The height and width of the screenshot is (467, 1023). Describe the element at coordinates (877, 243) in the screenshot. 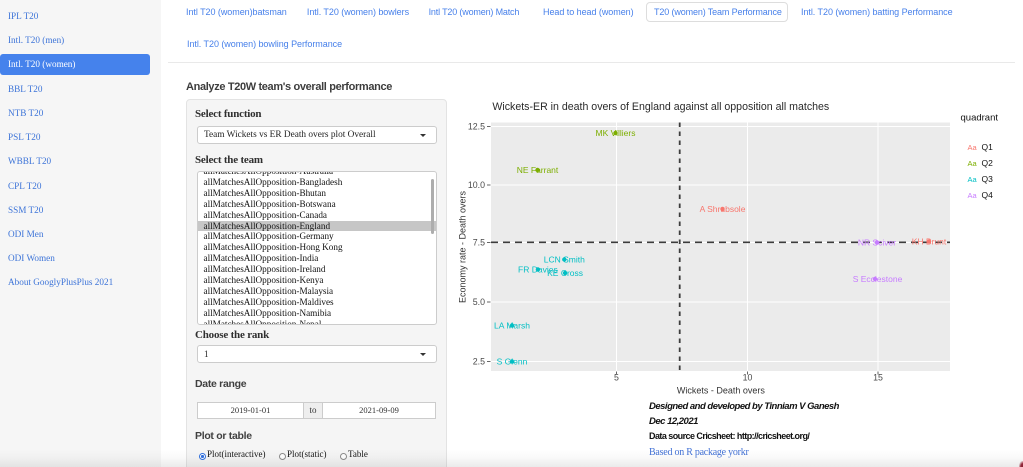

I see `svg-text: NR Sciver` at that location.